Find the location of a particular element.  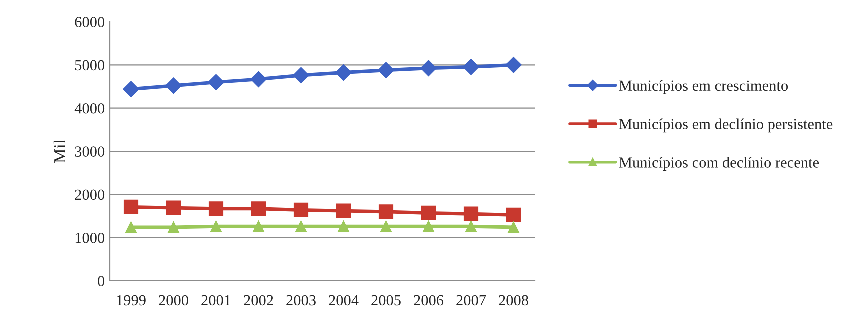

x-tick-label: 2004 is located at coordinates (344, 300).